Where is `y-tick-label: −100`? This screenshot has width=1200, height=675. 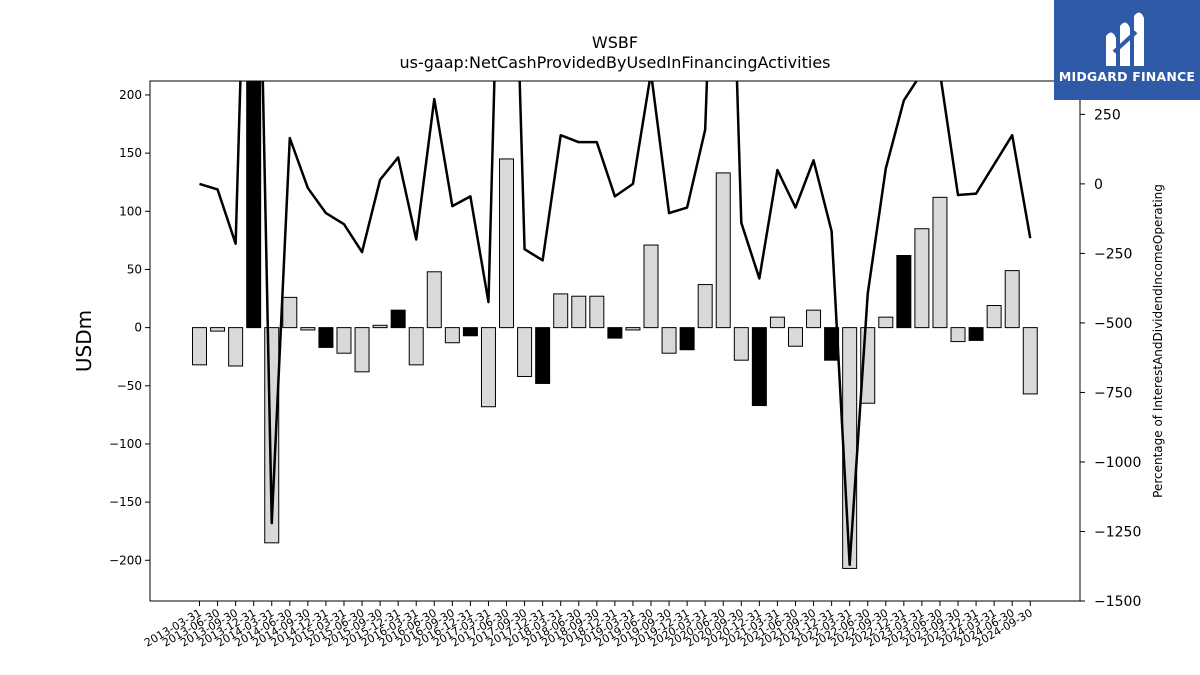
y-tick-label: −100 is located at coordinates (125, 444).